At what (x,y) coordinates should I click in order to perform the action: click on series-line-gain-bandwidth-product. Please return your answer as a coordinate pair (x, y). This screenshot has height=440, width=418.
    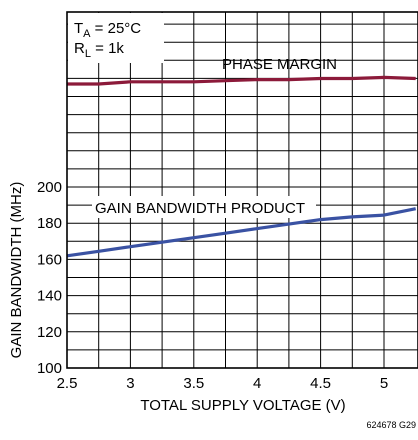
    Looking at the image, I should click on (241, 232).